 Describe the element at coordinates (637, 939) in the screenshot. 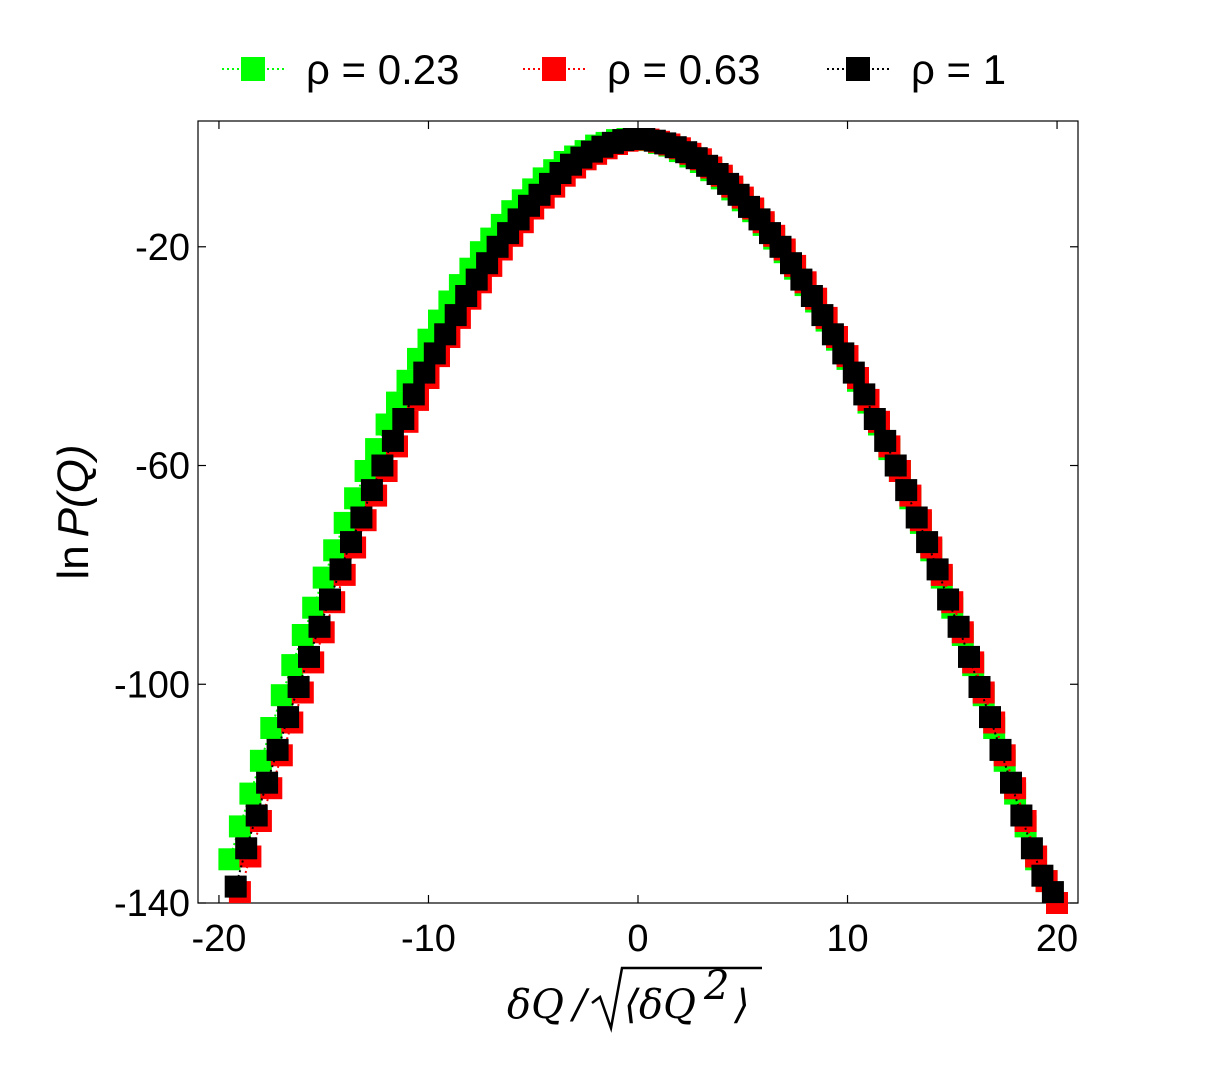

I see `x-tick-label: 0` at that location.